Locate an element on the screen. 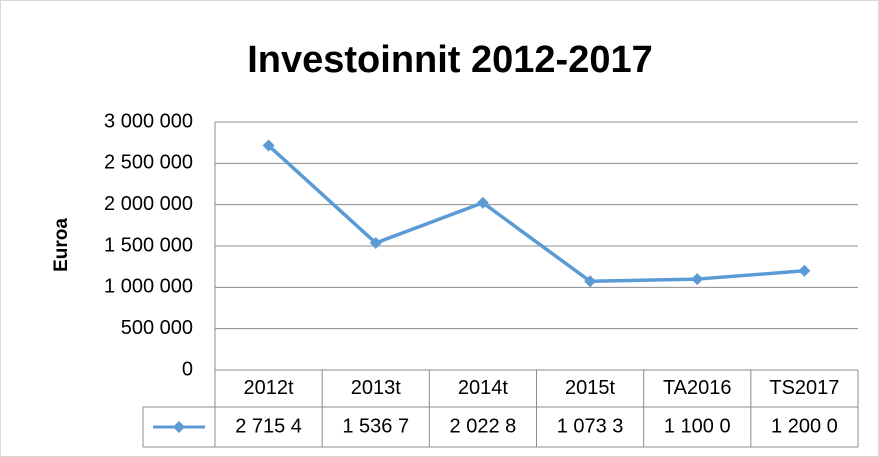 Image resolution: width=879 pixels, height=457 pixels. y-tick-label: 2 000 000 is located at coordinates (148, 204).